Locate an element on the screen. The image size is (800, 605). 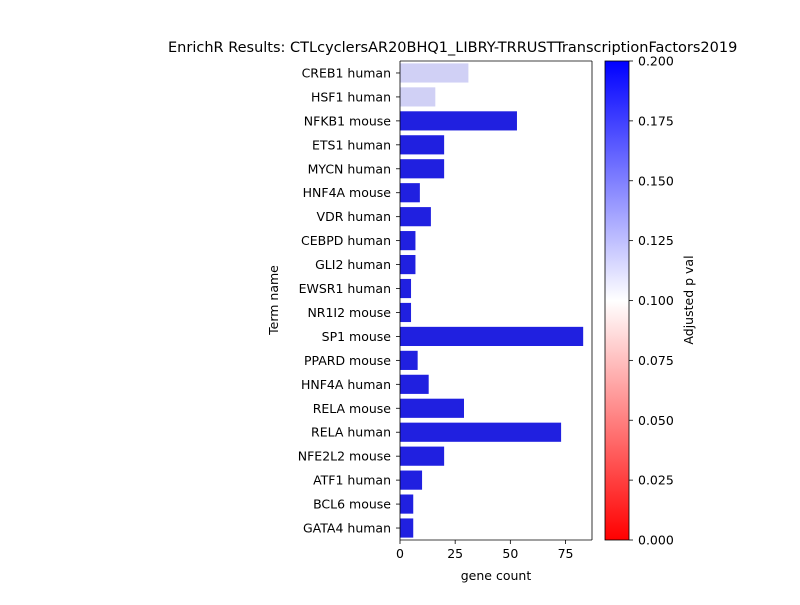
y-tick-label: ATF1 human is located at coordinates (352, 480).